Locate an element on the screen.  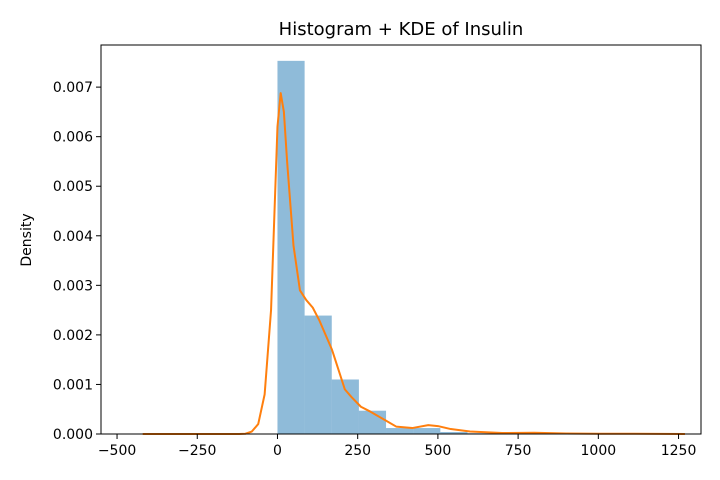
y-tick-label: 0.005 is located at coordinates (73, 187).